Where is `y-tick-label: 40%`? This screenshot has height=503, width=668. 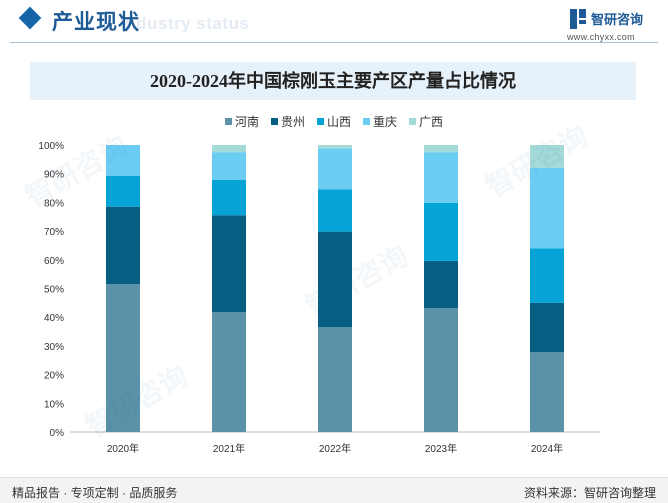
y-tick-label: 40% is located at coordinates (54, 318).